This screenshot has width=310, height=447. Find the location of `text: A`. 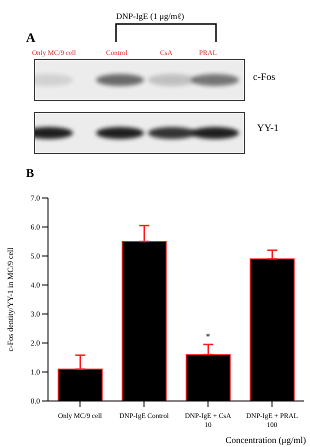

text: A is located at coordinates (31, 38).